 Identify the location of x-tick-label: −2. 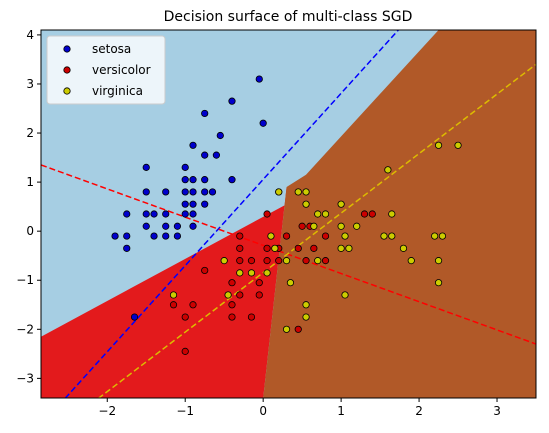
(107, 411).